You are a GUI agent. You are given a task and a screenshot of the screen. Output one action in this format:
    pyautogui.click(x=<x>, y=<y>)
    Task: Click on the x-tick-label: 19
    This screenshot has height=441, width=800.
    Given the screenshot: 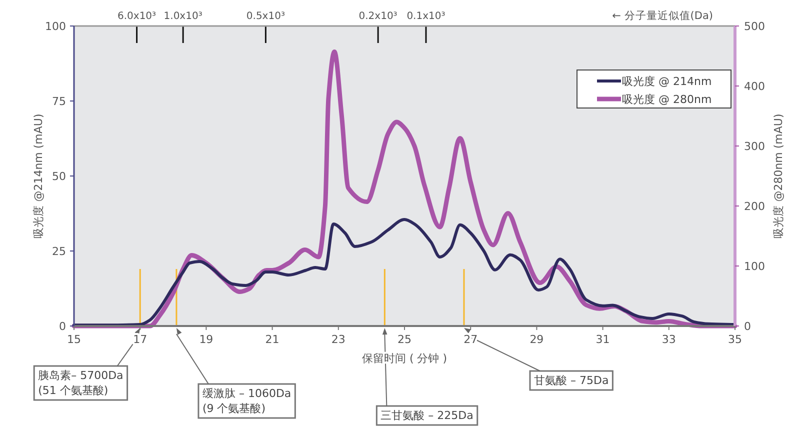 What is the action you would take?
    pyautogui.click(x=206, y=339)
    